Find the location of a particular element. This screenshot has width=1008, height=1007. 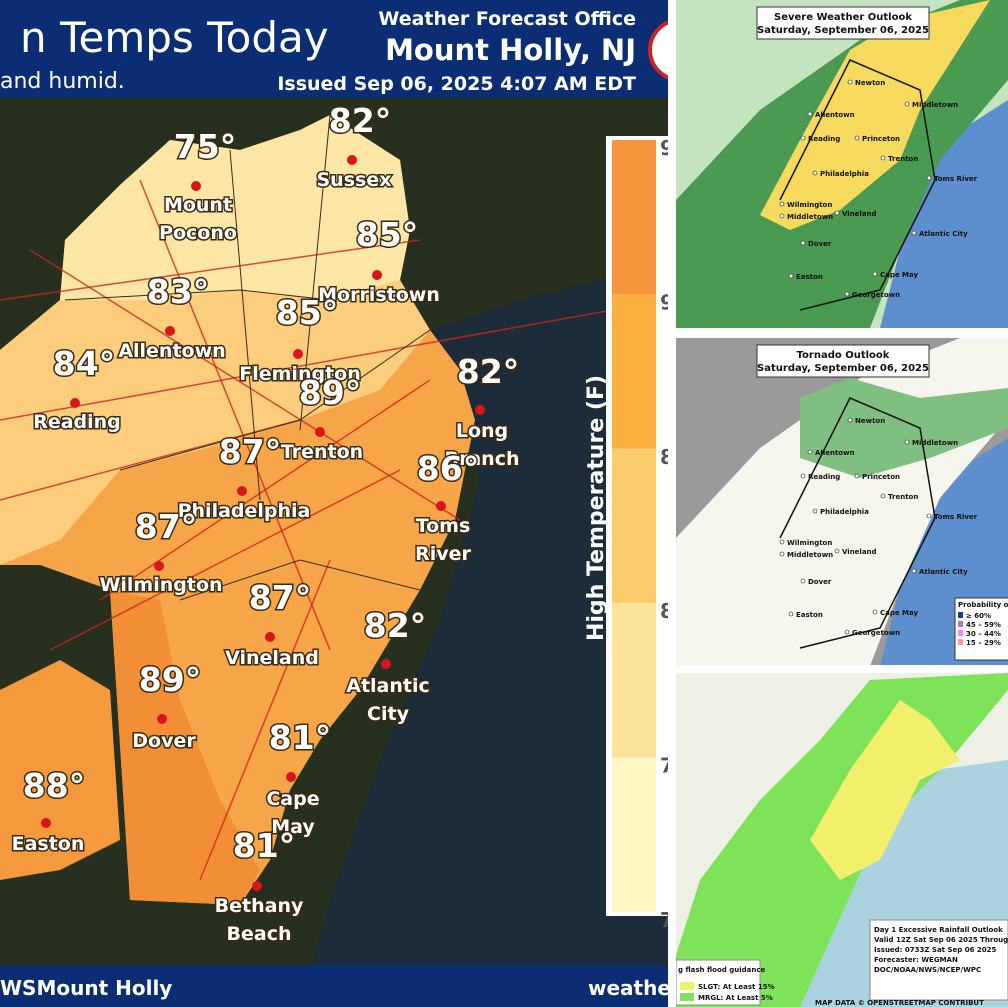

office-location: Mount Holly, NJ is located at coordinates (510, 50).